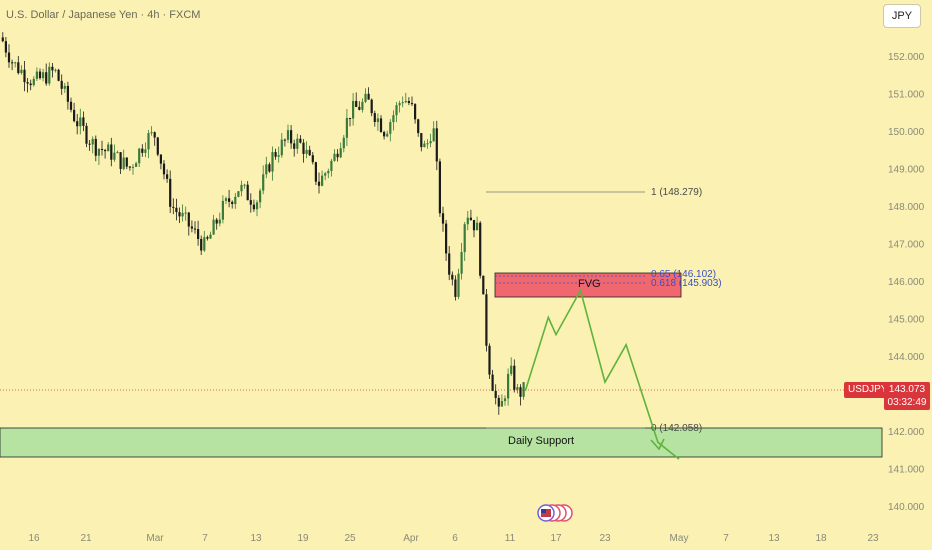 This screenshot has height=550, width=932. I want to click on fib-label-065: 0.65 (146.102), so click(683, 274).